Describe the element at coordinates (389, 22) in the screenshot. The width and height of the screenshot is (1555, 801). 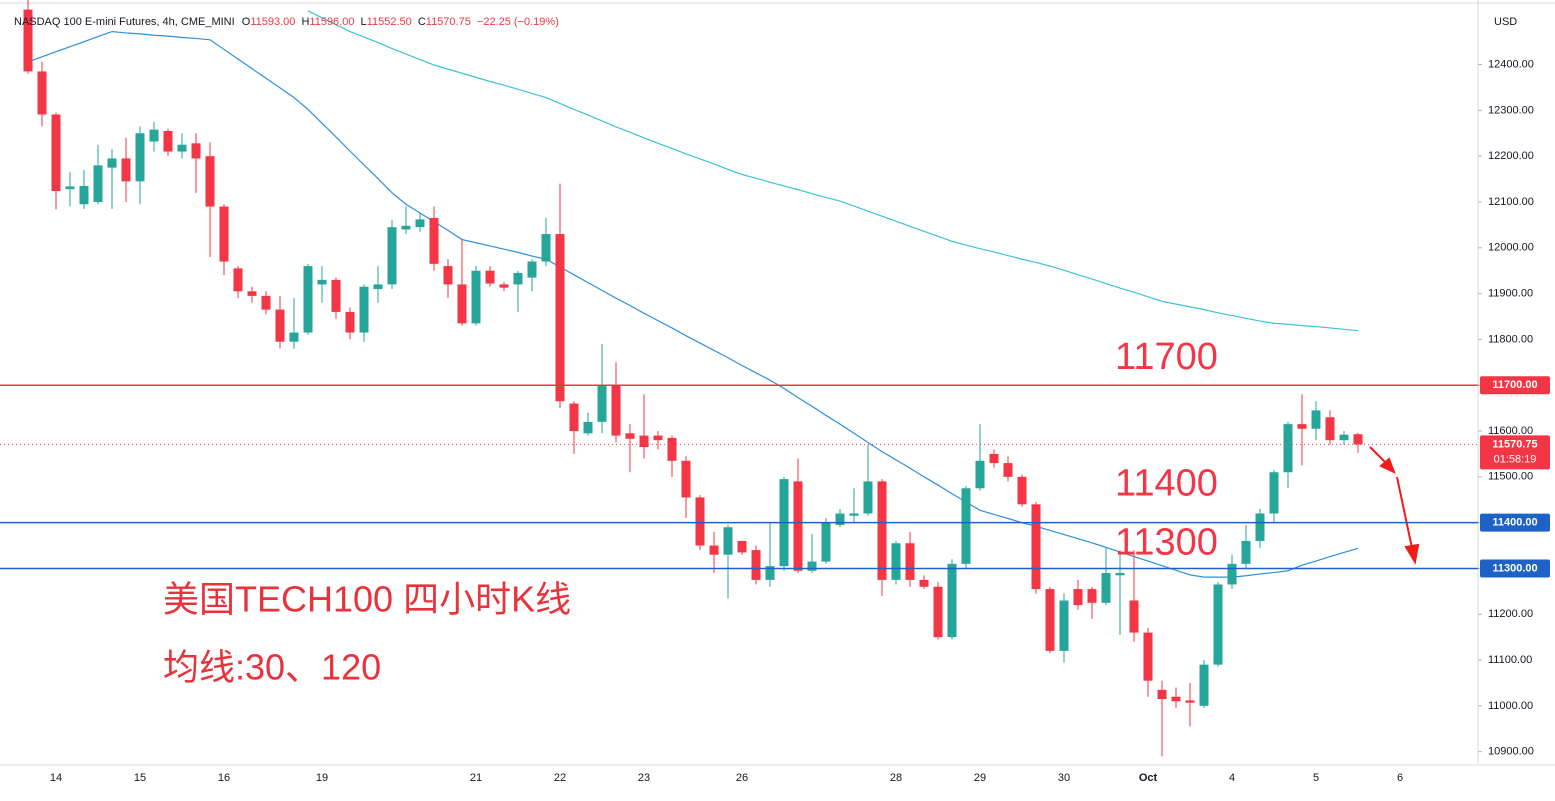
I see `ohlc-value: 11552.50` at that location.